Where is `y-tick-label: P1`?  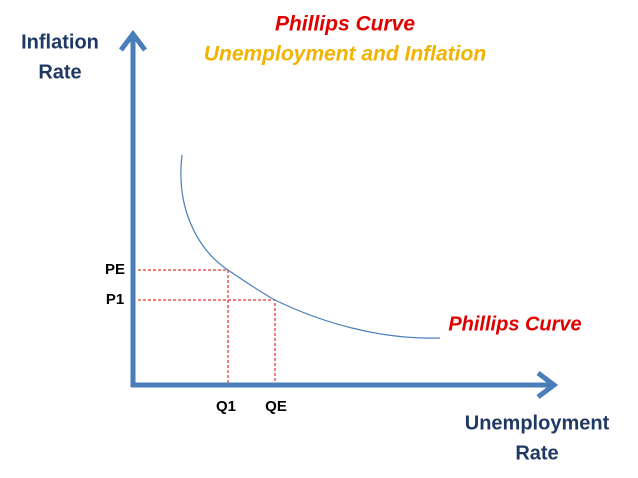
y-tick-label: P1 is located at coordinates (115, 299).